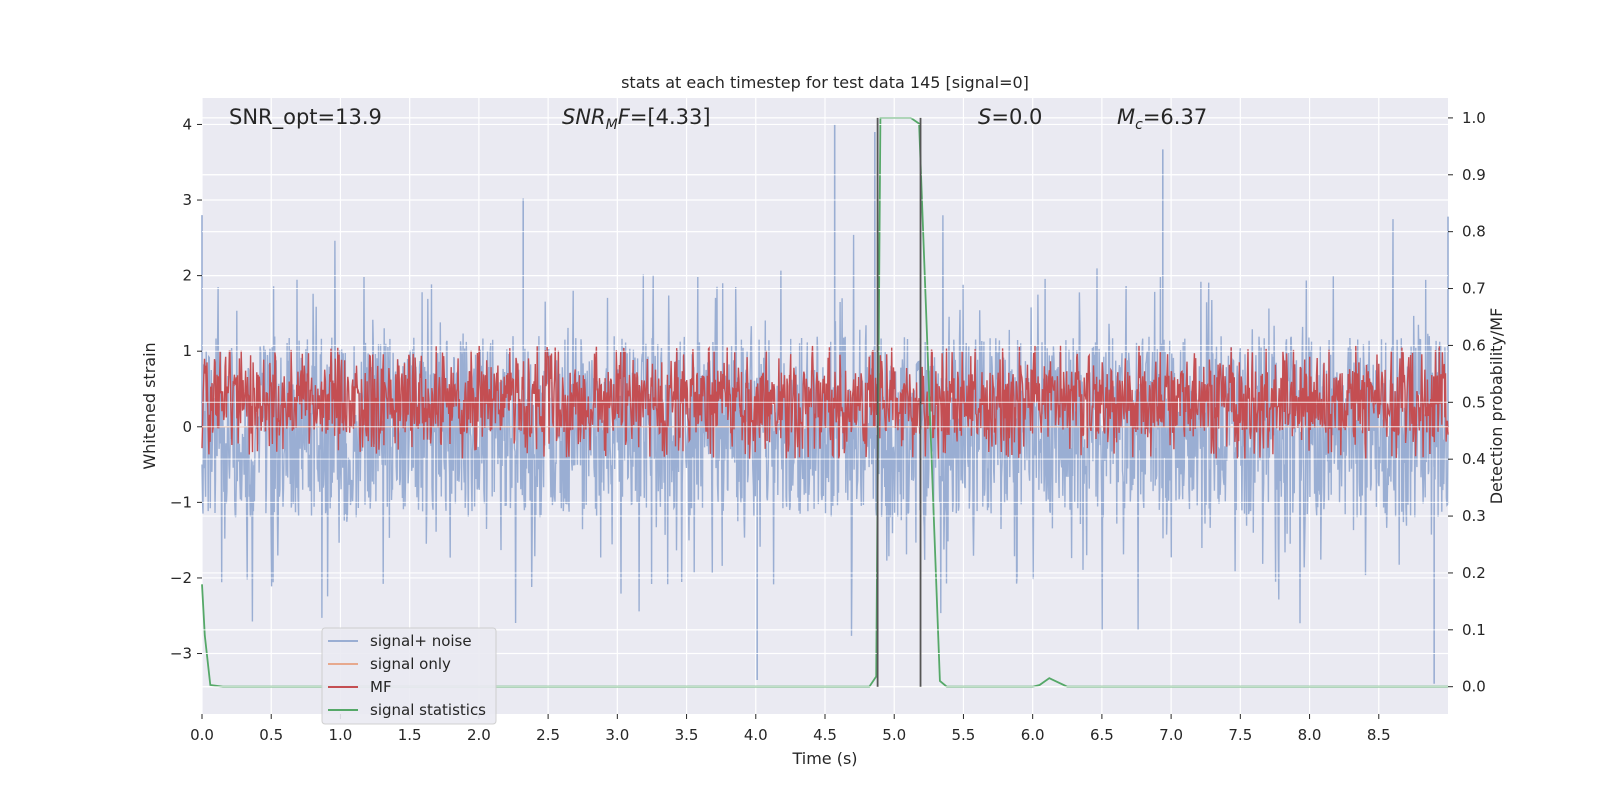  Describe the element at coordinates (756, 735) in the screenshot. I see `x-tick-label: 4.0` at that location.